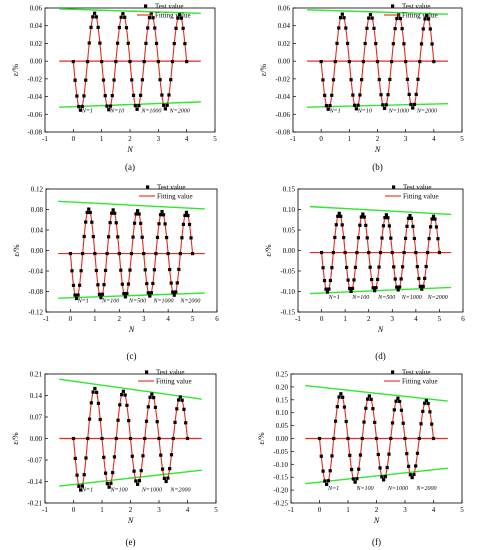 This screenshot has width=487, height=550. What do you see at coordinates (282, 115) in the screenshot?
I see `y-tick-label: -0.06` at bounding box center [282, 115].